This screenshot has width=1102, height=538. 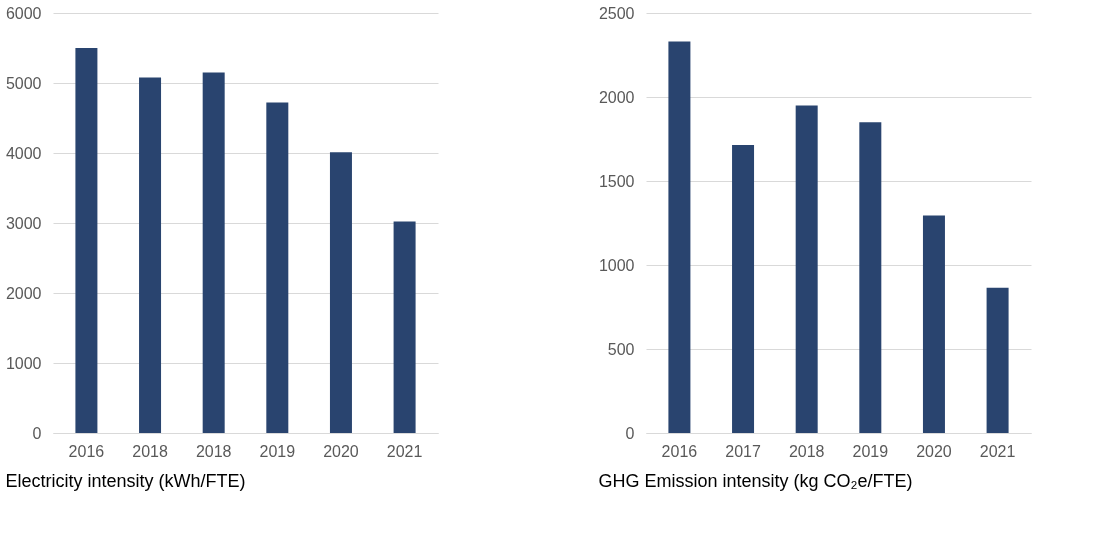 What do you see at coordinates (23, 13) in the screenshot?
I see `y-tick-label: 6000` at bounding box center [23, 13].